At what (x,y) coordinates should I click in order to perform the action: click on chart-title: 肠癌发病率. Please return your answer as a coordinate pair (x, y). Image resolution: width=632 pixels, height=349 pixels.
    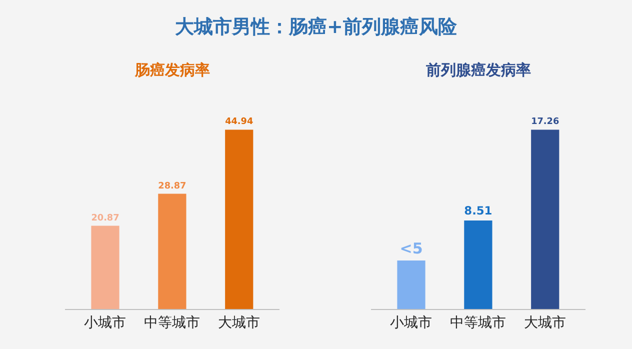
    Looking at the image, I should click on (172, 70).